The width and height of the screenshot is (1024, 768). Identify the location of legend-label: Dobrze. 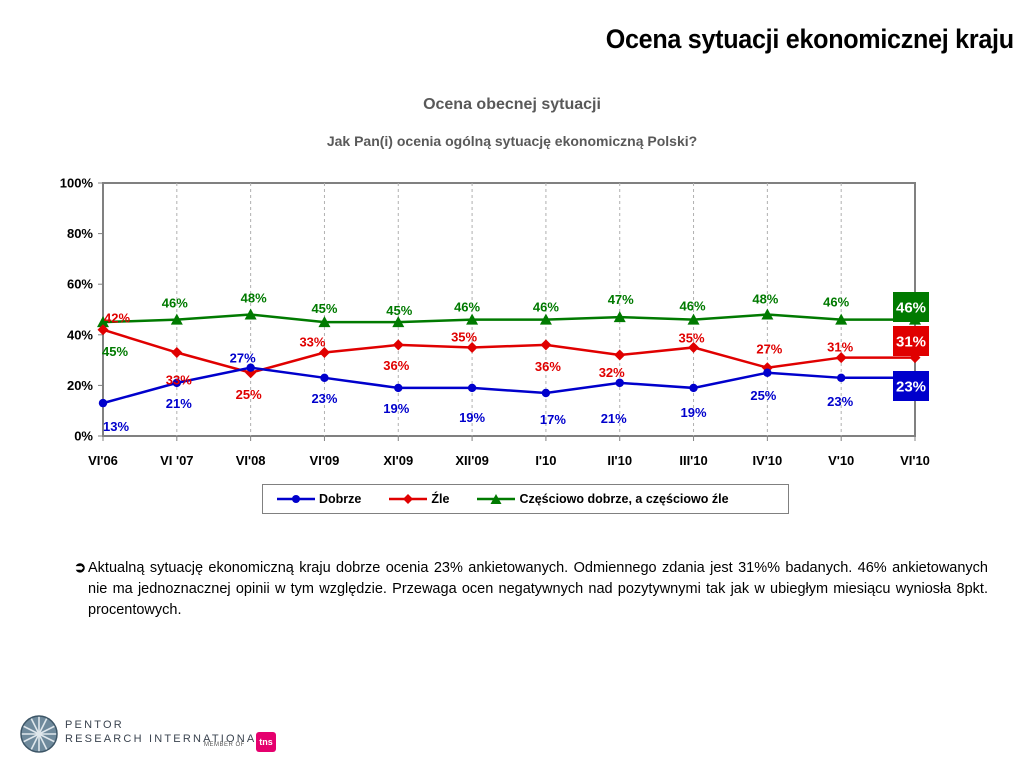
(340, 499).